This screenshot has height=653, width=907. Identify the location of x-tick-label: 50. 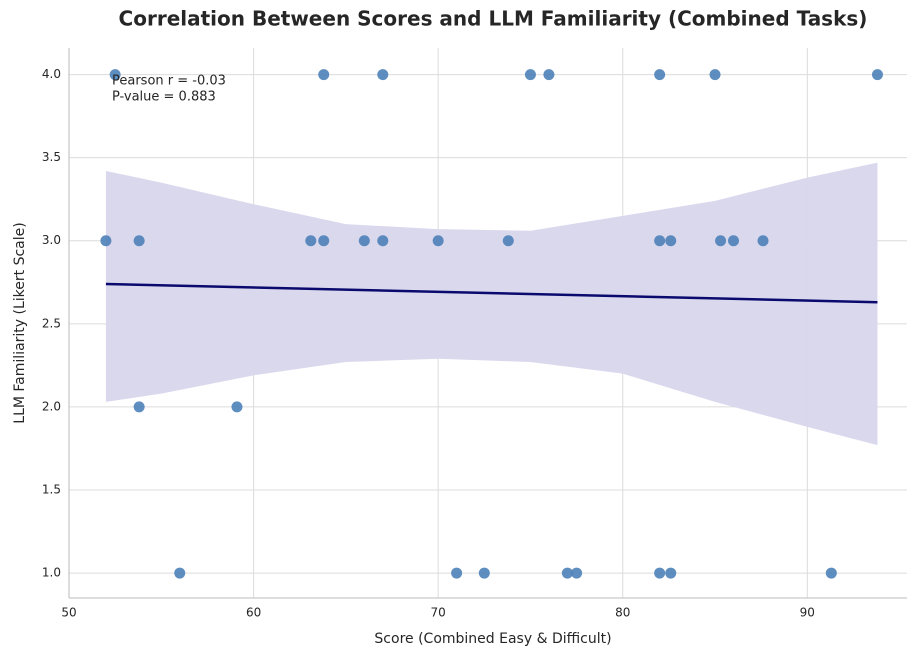
(68, 613).